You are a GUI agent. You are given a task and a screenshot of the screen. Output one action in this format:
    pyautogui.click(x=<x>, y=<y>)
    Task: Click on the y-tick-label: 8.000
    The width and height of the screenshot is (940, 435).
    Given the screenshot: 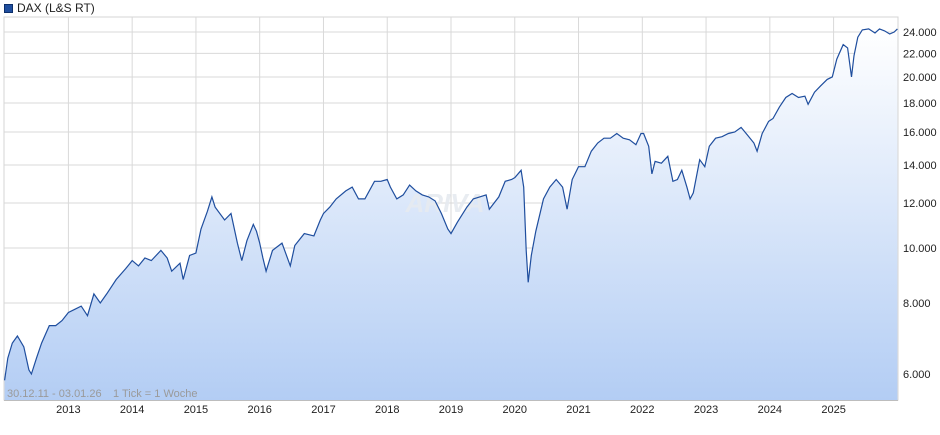 What is the action you would take?
    pyautogui.click(x=917, y=304)
    